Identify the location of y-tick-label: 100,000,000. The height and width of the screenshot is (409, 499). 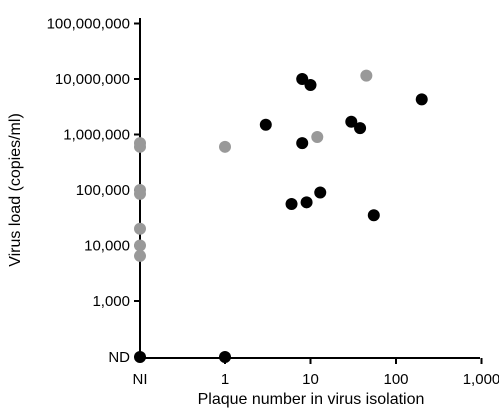
(88, 24).